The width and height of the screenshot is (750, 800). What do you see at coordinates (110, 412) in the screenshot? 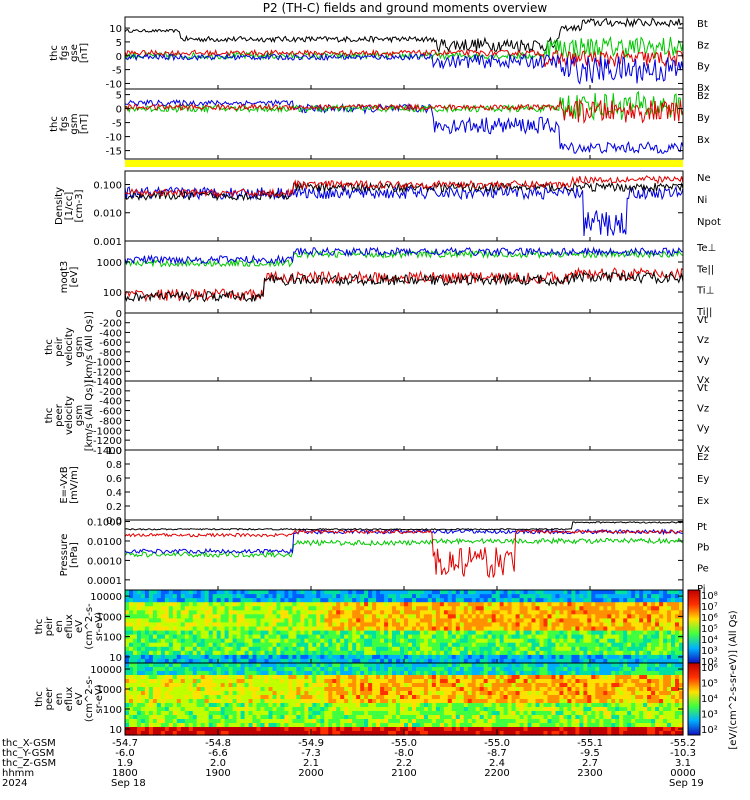
I see `y-tick-label: -600` at bounding box center [110, 412].